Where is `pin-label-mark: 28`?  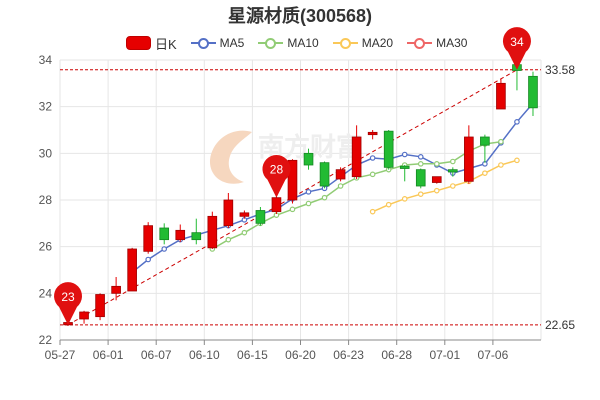
pin-label-mark: 28 is located at coordinates (277, 170).